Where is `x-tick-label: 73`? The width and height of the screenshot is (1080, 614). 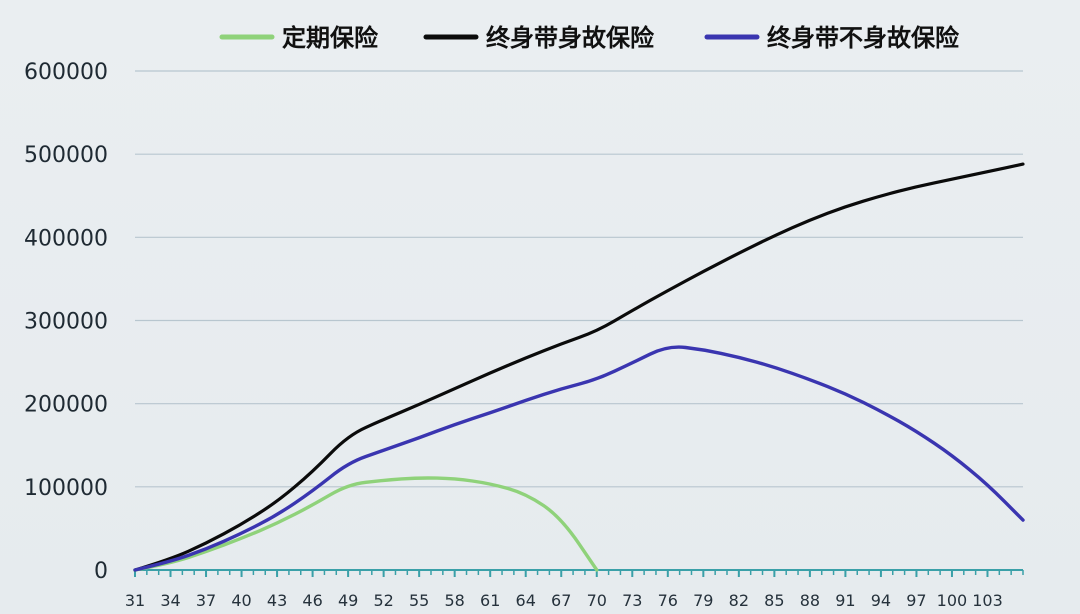 x-tick-label: 73 is located at coordinates (632, 600).